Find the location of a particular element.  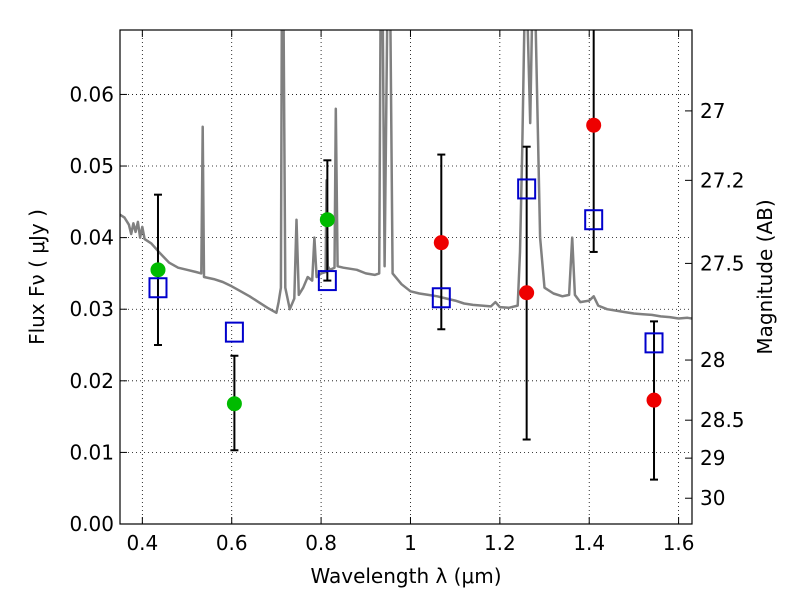

right-tick-label: 28 is located at coordinates (712, 360).